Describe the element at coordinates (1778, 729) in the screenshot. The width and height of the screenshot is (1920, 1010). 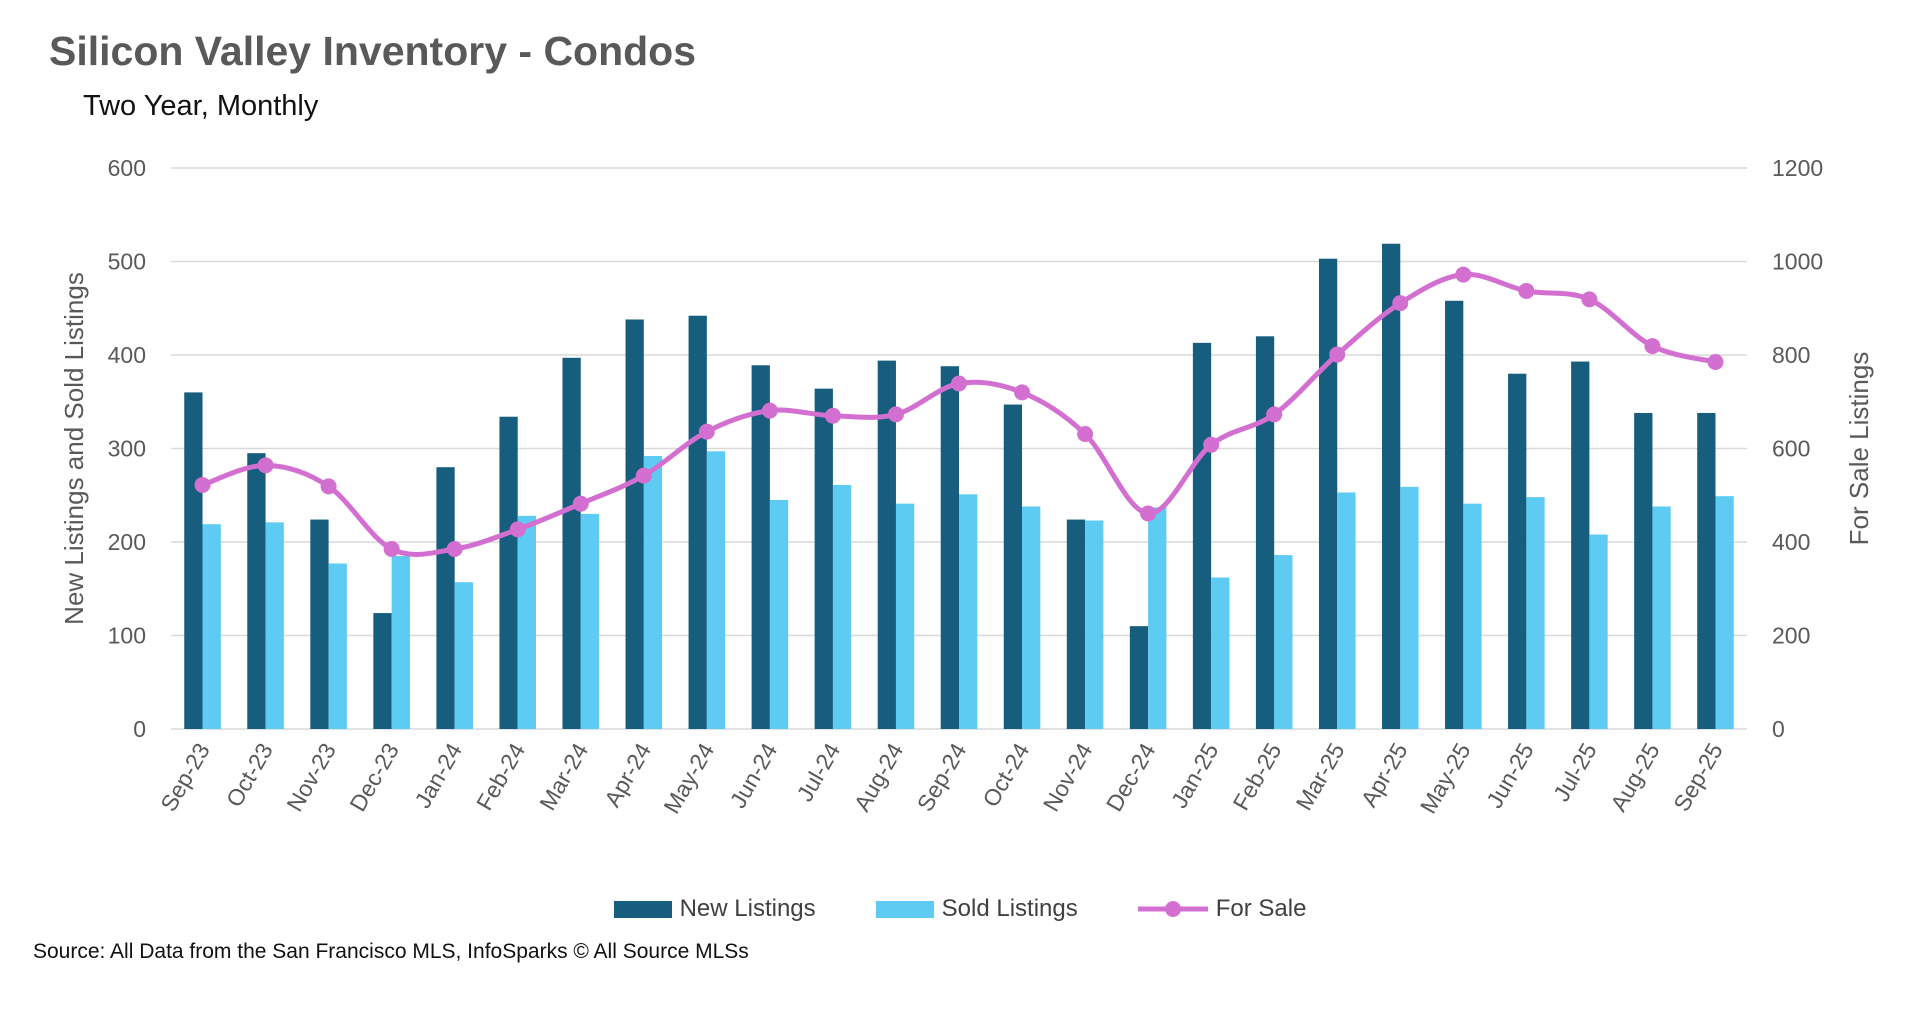
I see `y2-tick-label: 0` at that location.